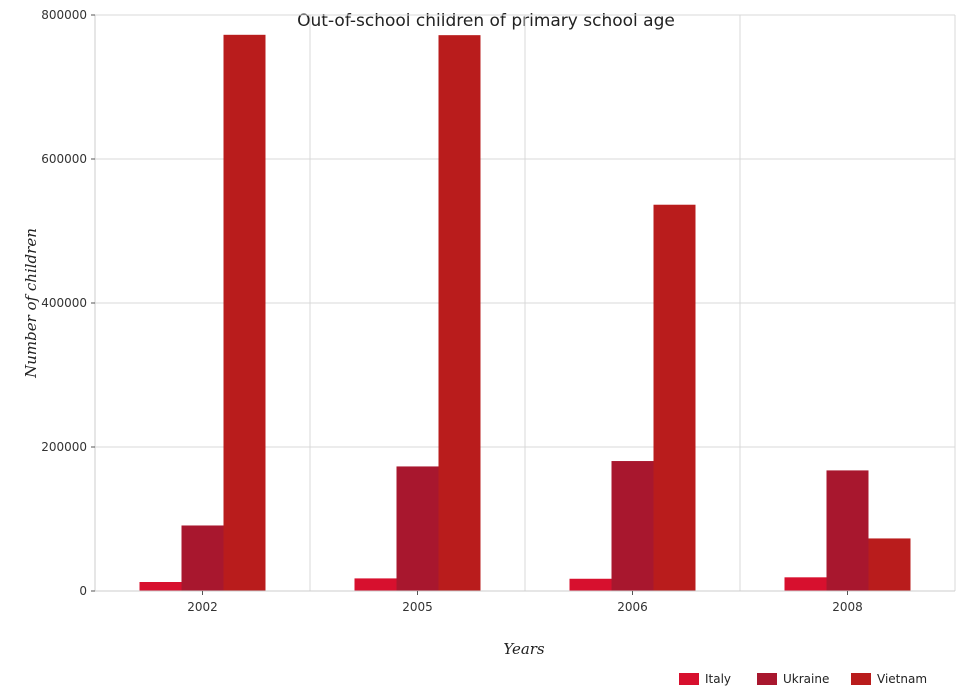 The image size is (973, 700). What do you see at coordinates (889, 564) in the screenshot?
I see `bar-vietnam-2008` at bounding box center [889, 564].